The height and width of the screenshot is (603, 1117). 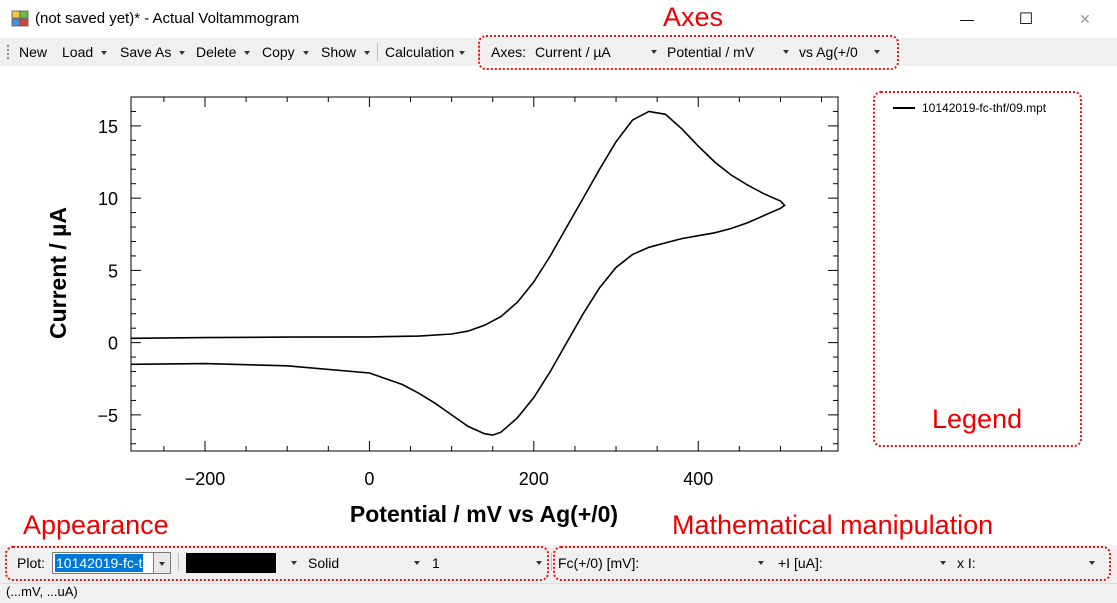 I want to click on y-tick-label: 0, so click(x=113, y=344).